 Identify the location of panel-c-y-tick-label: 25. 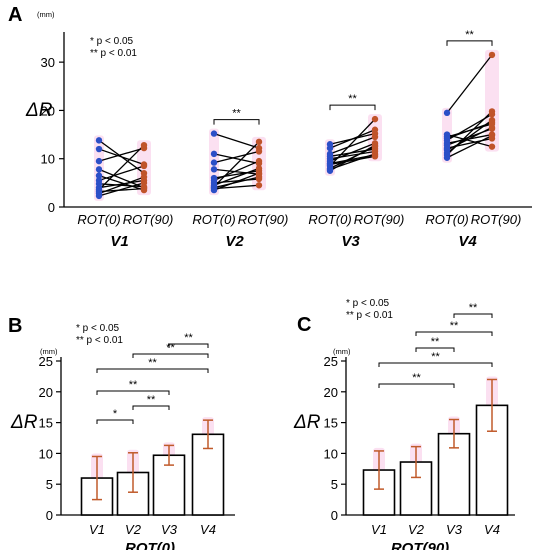
(331, 361).